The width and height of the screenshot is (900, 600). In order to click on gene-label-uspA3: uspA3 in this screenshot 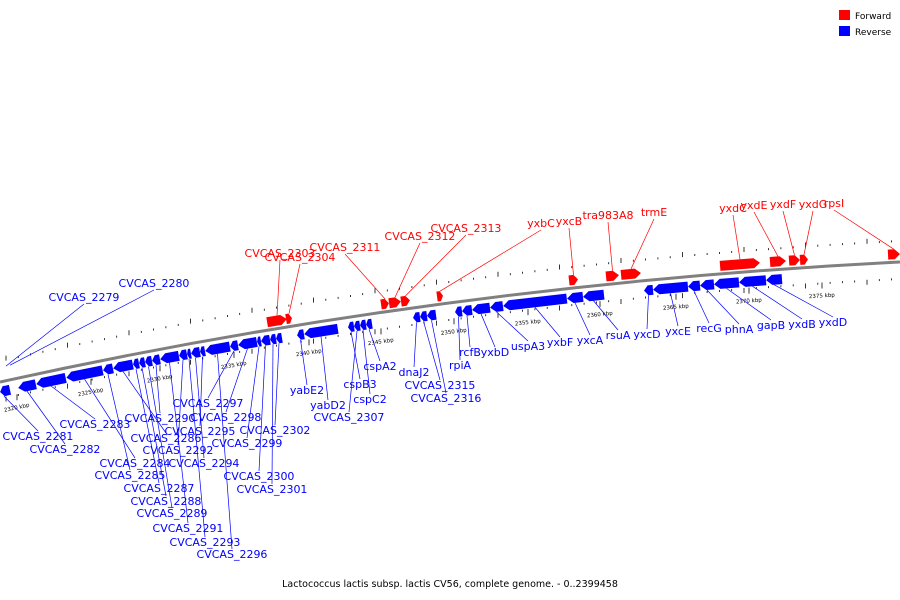, I will do `click(528, 346)`.